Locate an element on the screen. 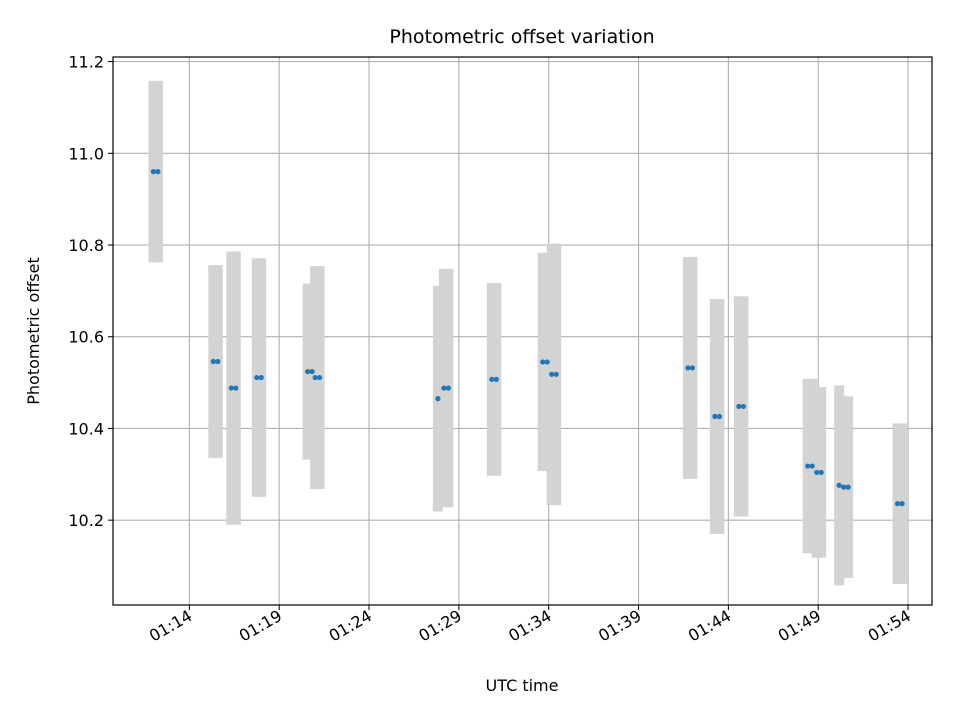  x-tick-label: 01:34 is located at coordinates (529, 626).